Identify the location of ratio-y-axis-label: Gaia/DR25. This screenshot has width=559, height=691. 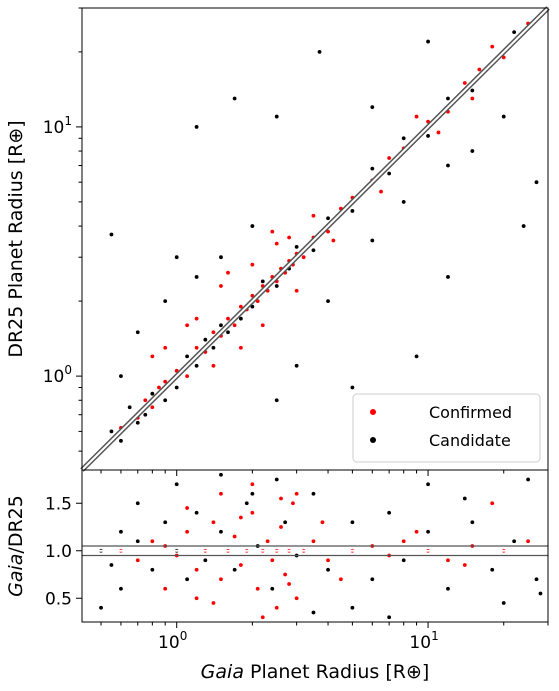
(16, 546).